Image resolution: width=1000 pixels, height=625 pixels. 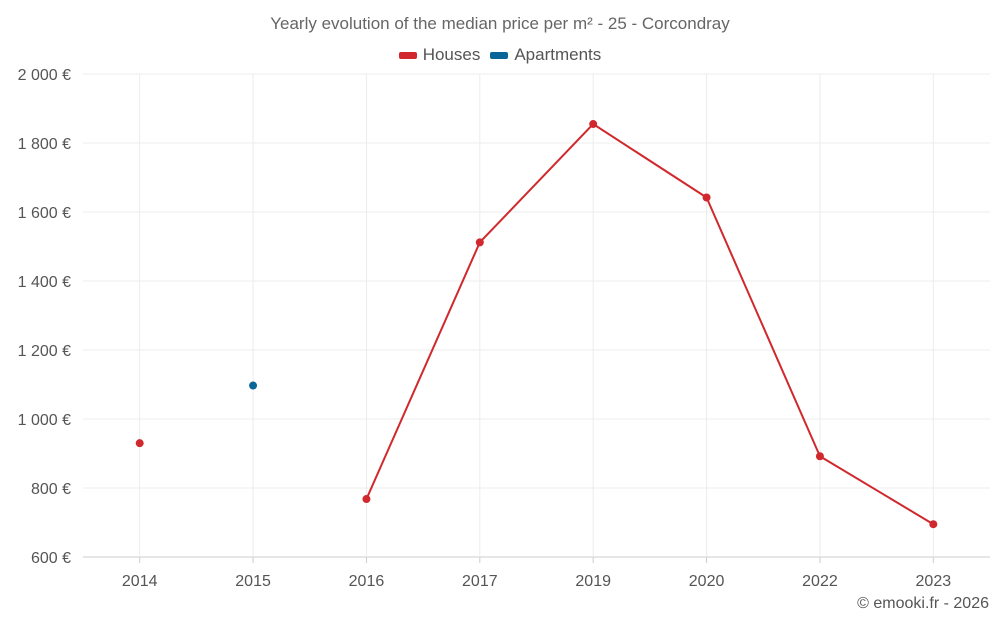 I want to click on x-tick-label: 2017, so click(x=480, y=581).